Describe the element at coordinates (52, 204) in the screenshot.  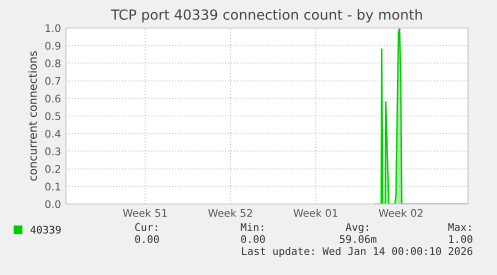
I see `y-tick-label: 0.0` at that location.